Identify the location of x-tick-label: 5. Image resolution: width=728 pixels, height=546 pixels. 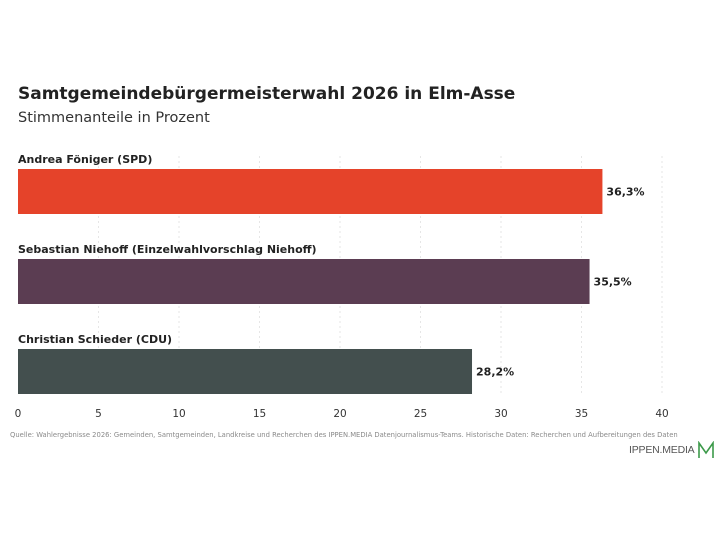
(98, 414).